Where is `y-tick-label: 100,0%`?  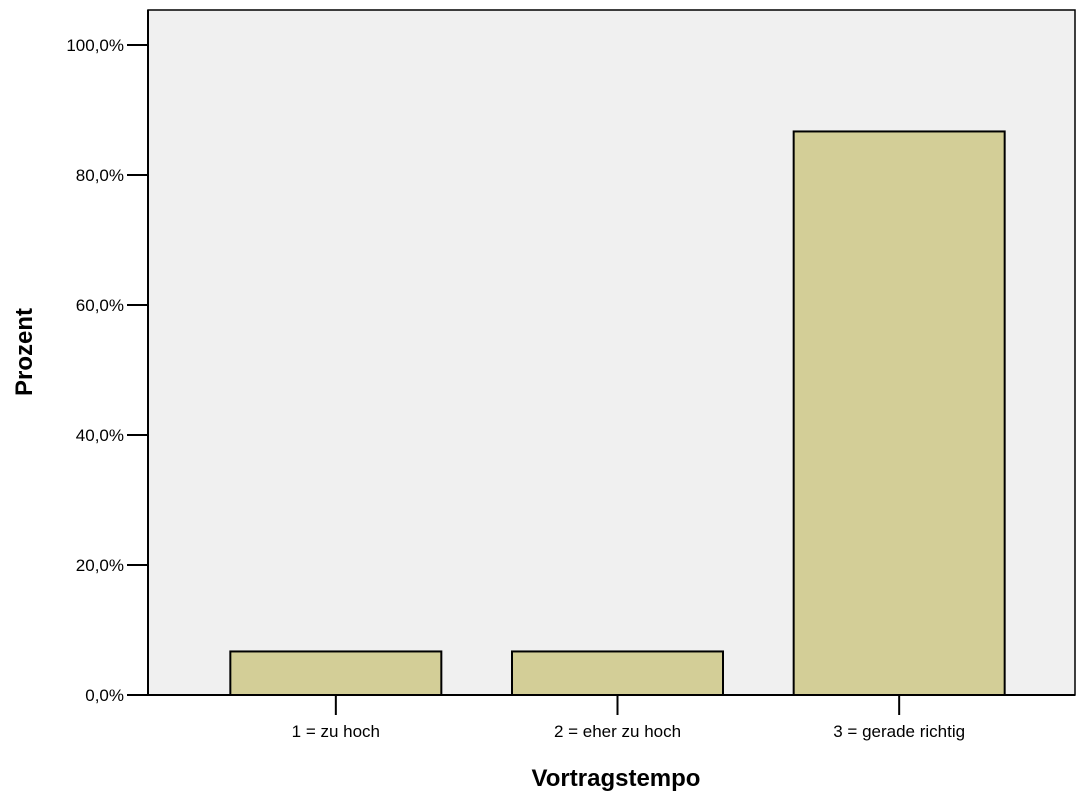 y-tick-label: 100,0% is located at coordinates (95, 45).